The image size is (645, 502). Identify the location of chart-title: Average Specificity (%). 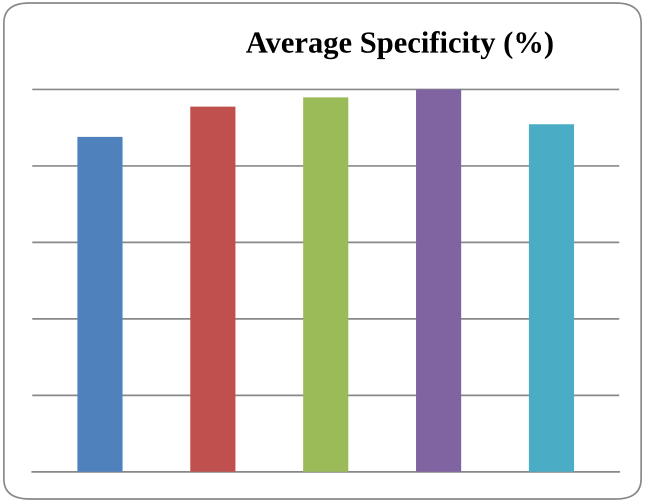
(399, 45).